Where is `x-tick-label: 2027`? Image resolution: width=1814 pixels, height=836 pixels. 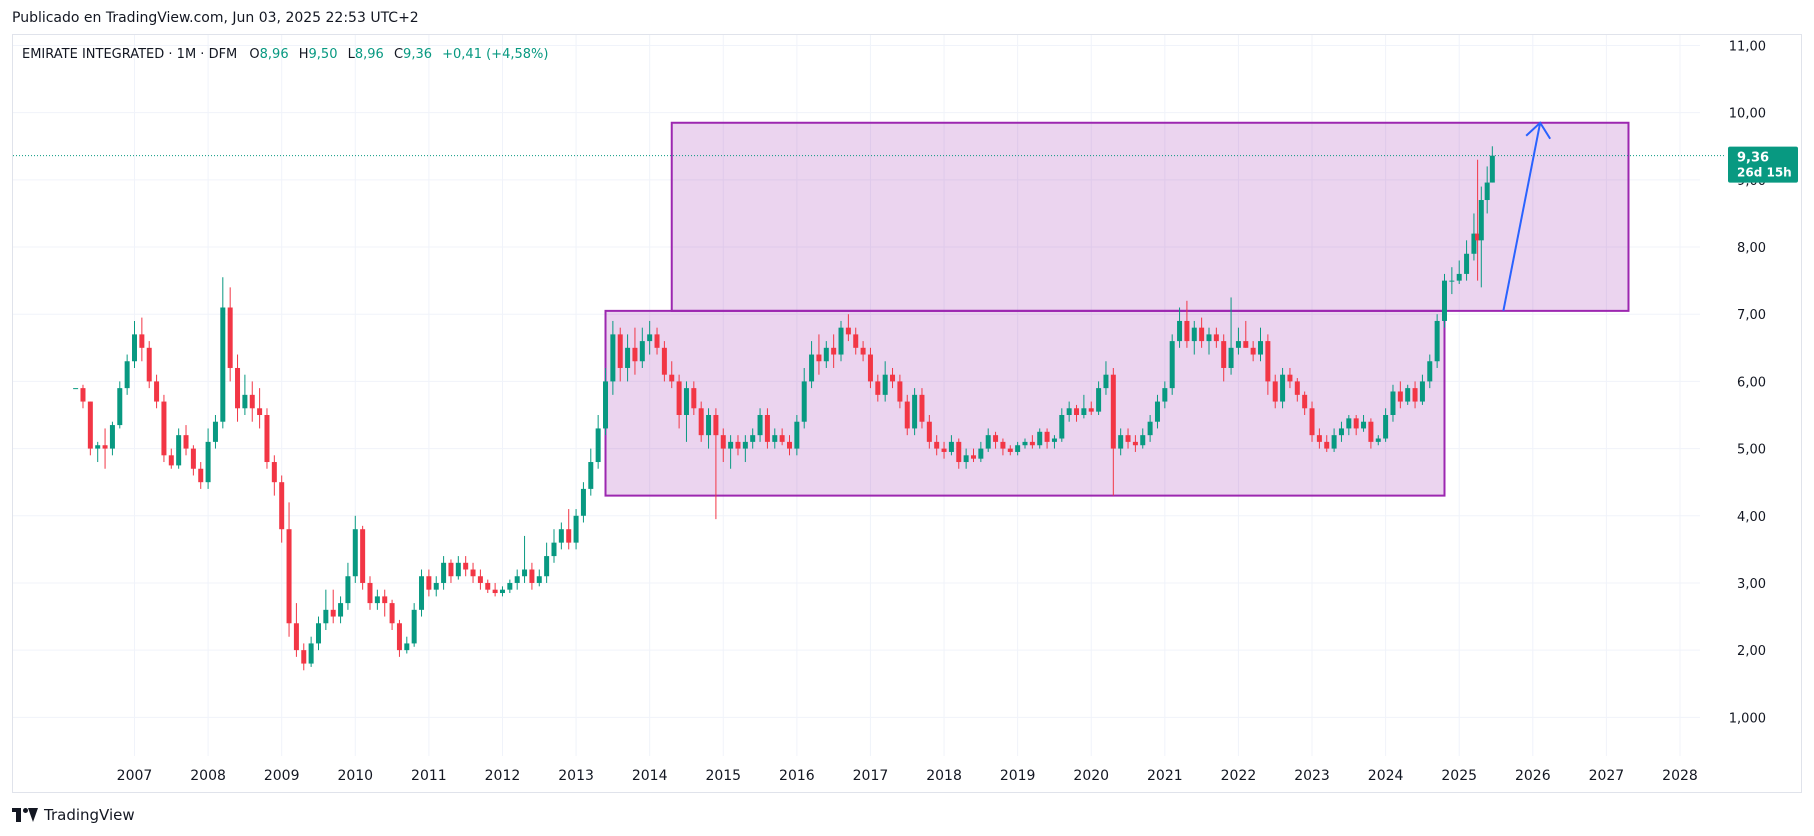 x-tick-label: 2027 is located at coordinates (1607, 776).